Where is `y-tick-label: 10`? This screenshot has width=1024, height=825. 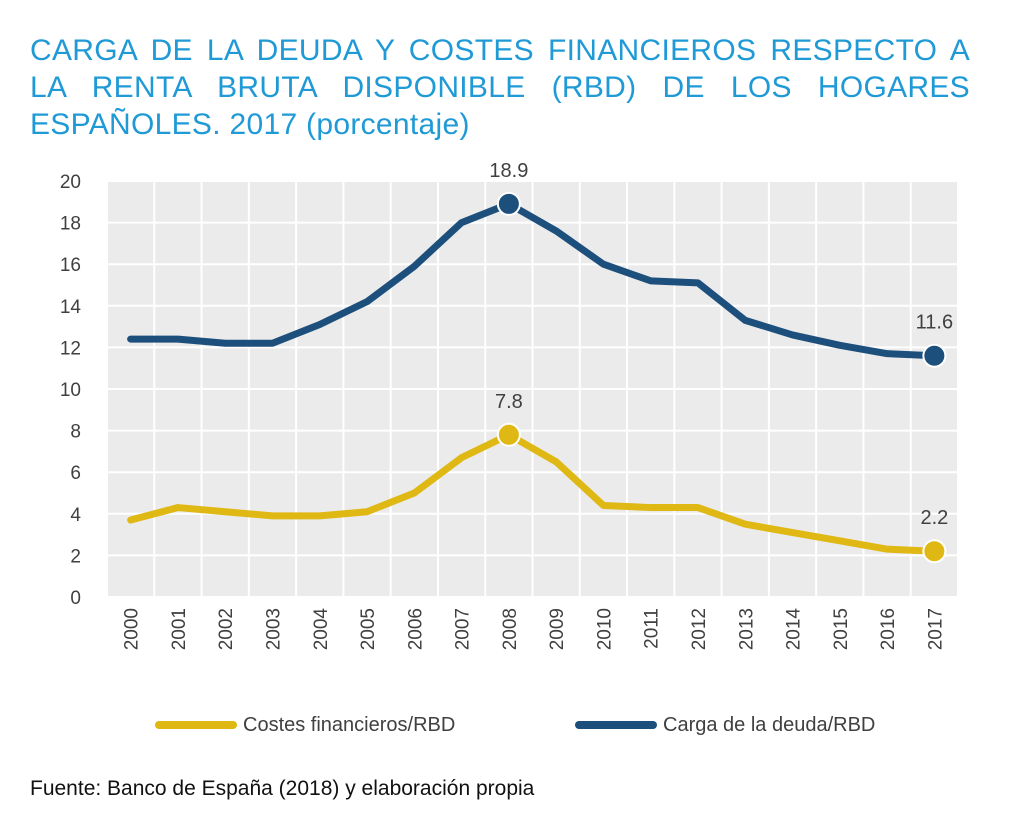 y-tick-label: 10 is located at coordinates (70, 390).